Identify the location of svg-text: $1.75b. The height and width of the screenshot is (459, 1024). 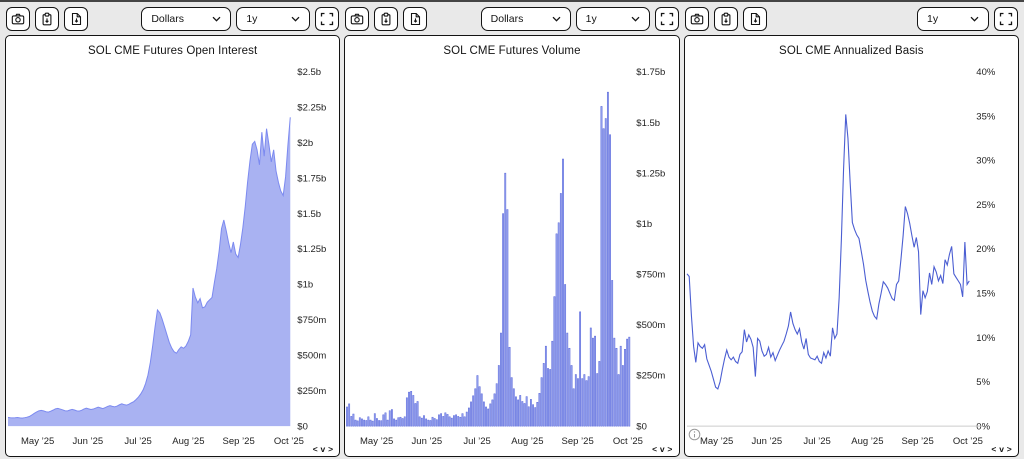
(311, 178).